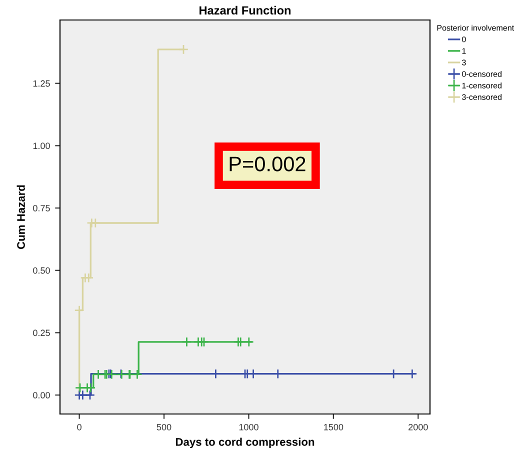 The height and width of the screenshot is (462, 514). Describe the element at coordinates (482, 97) in the screenshot. I see `legend-label: 3-censored` at that location.